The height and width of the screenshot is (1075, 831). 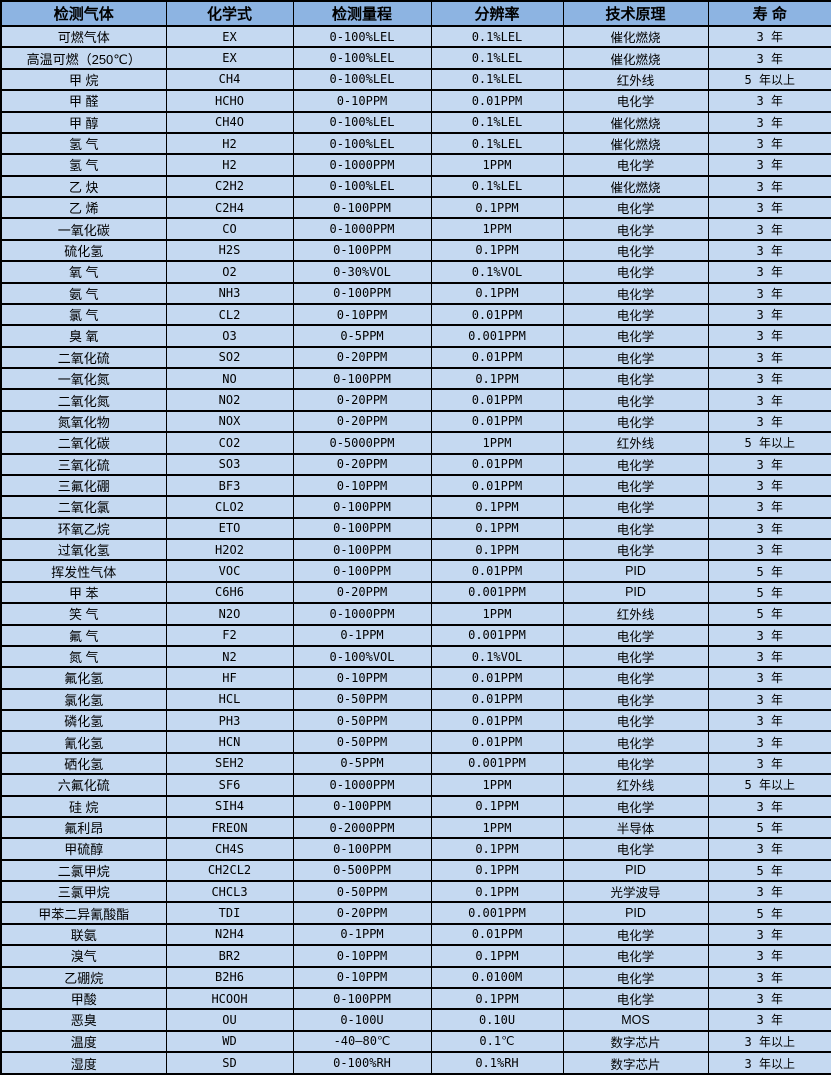 What do you see at coordinates (83, 357) in the screenshot?
I see `gas-name-cell: 二氧化硫` at bounding box center [83, 357].